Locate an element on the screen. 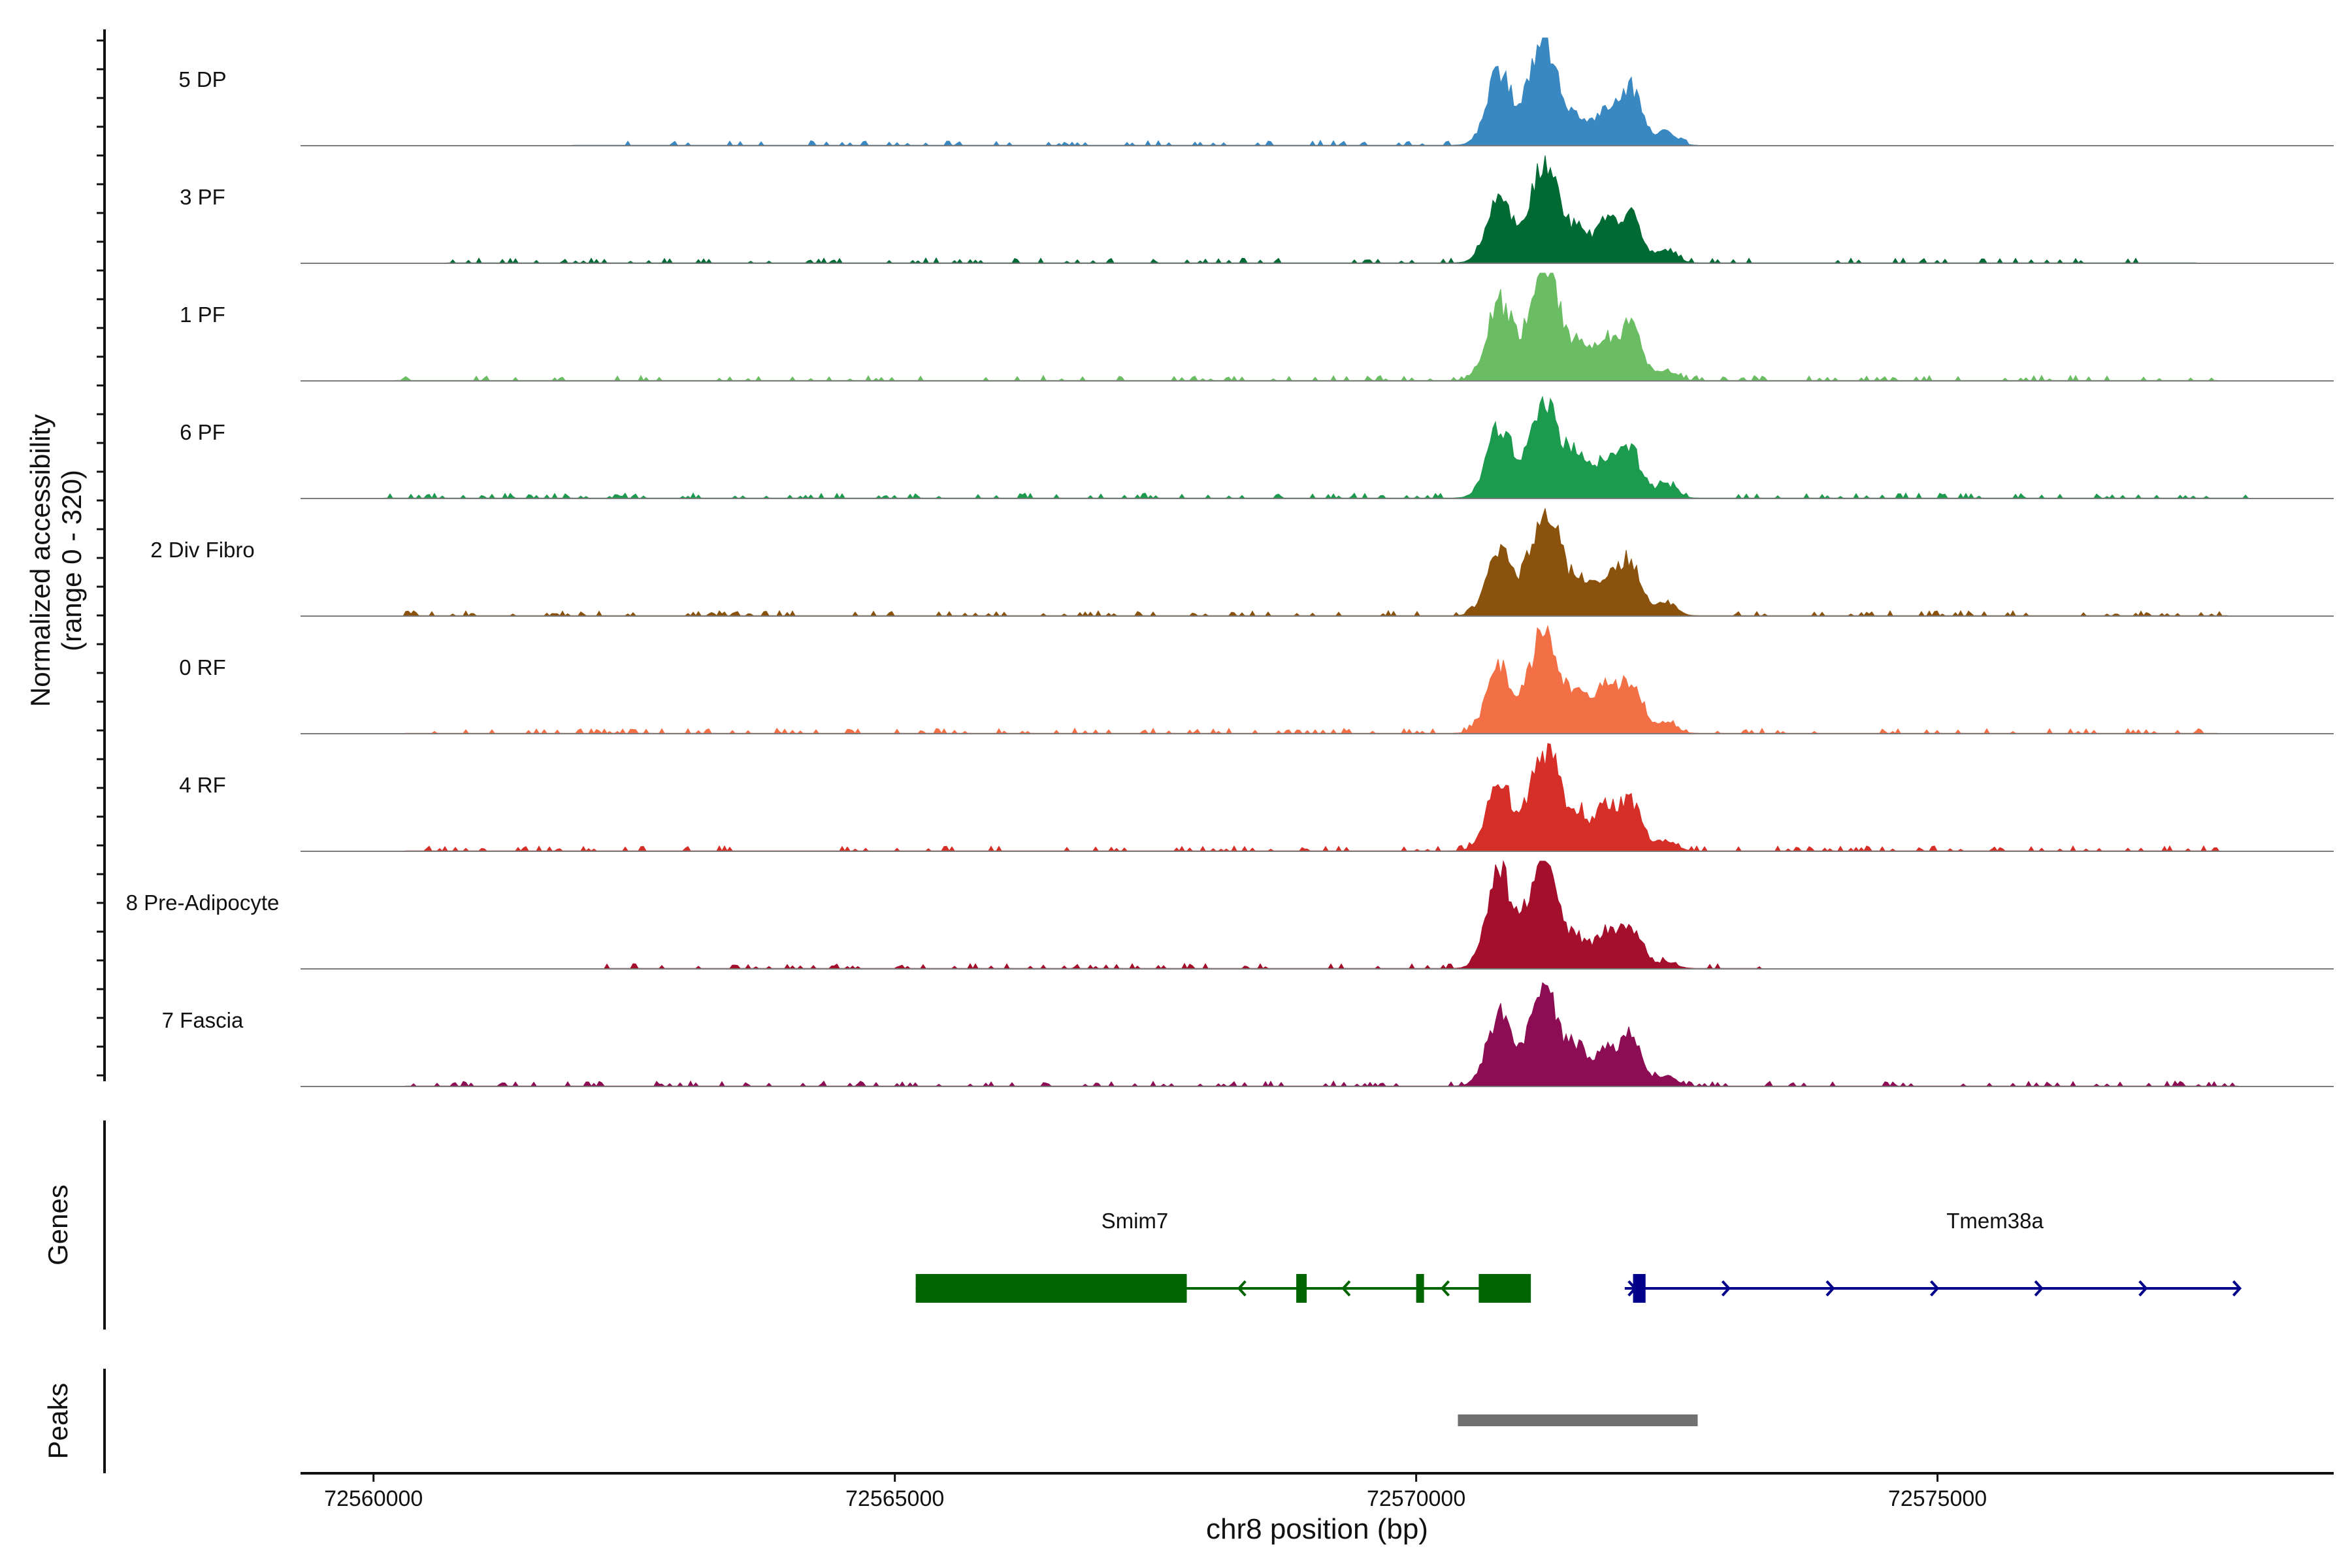  track-4-rf: 4 RF is located at coordinates (1256, 797).